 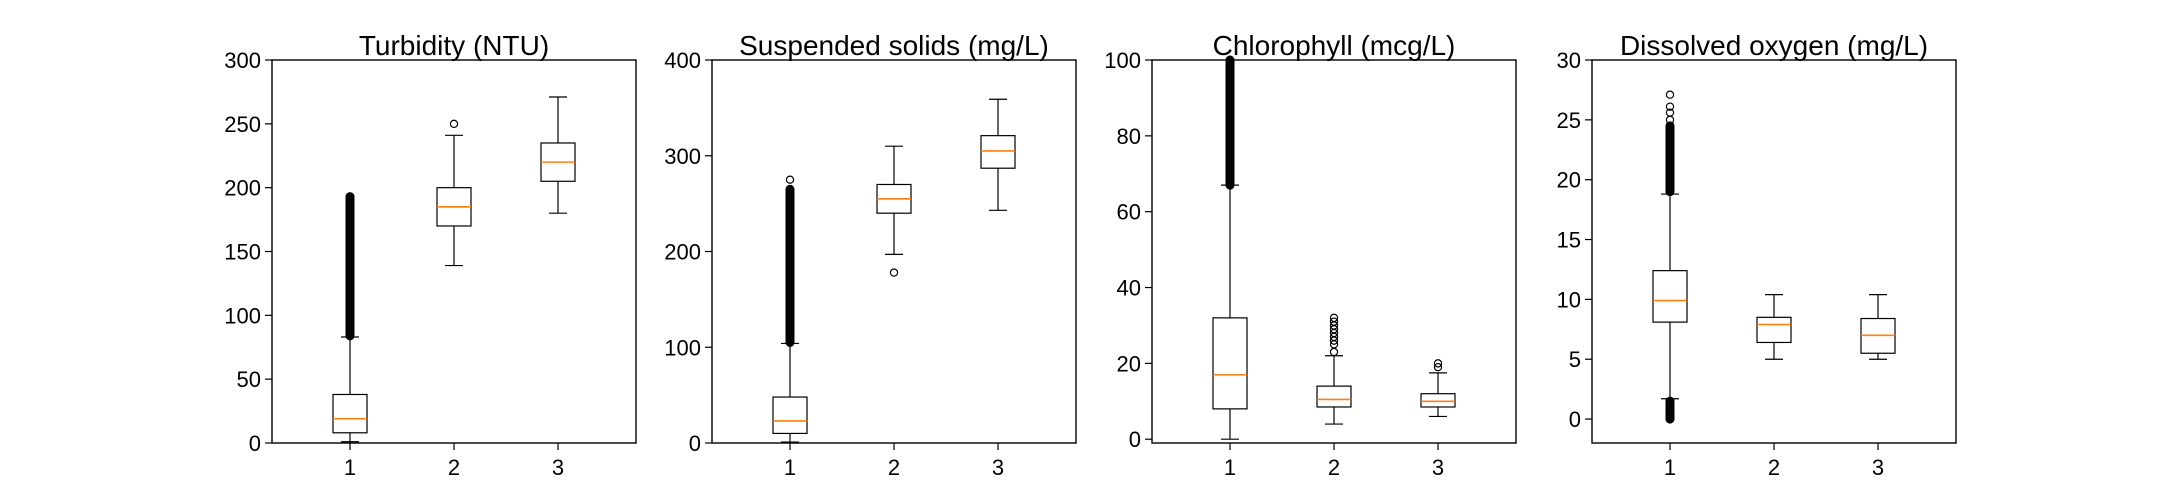 What do you see at coordinates (1569, 60) in the screenshot?
I see `y-tick-label: 30` at bounding box center [1569, 60].